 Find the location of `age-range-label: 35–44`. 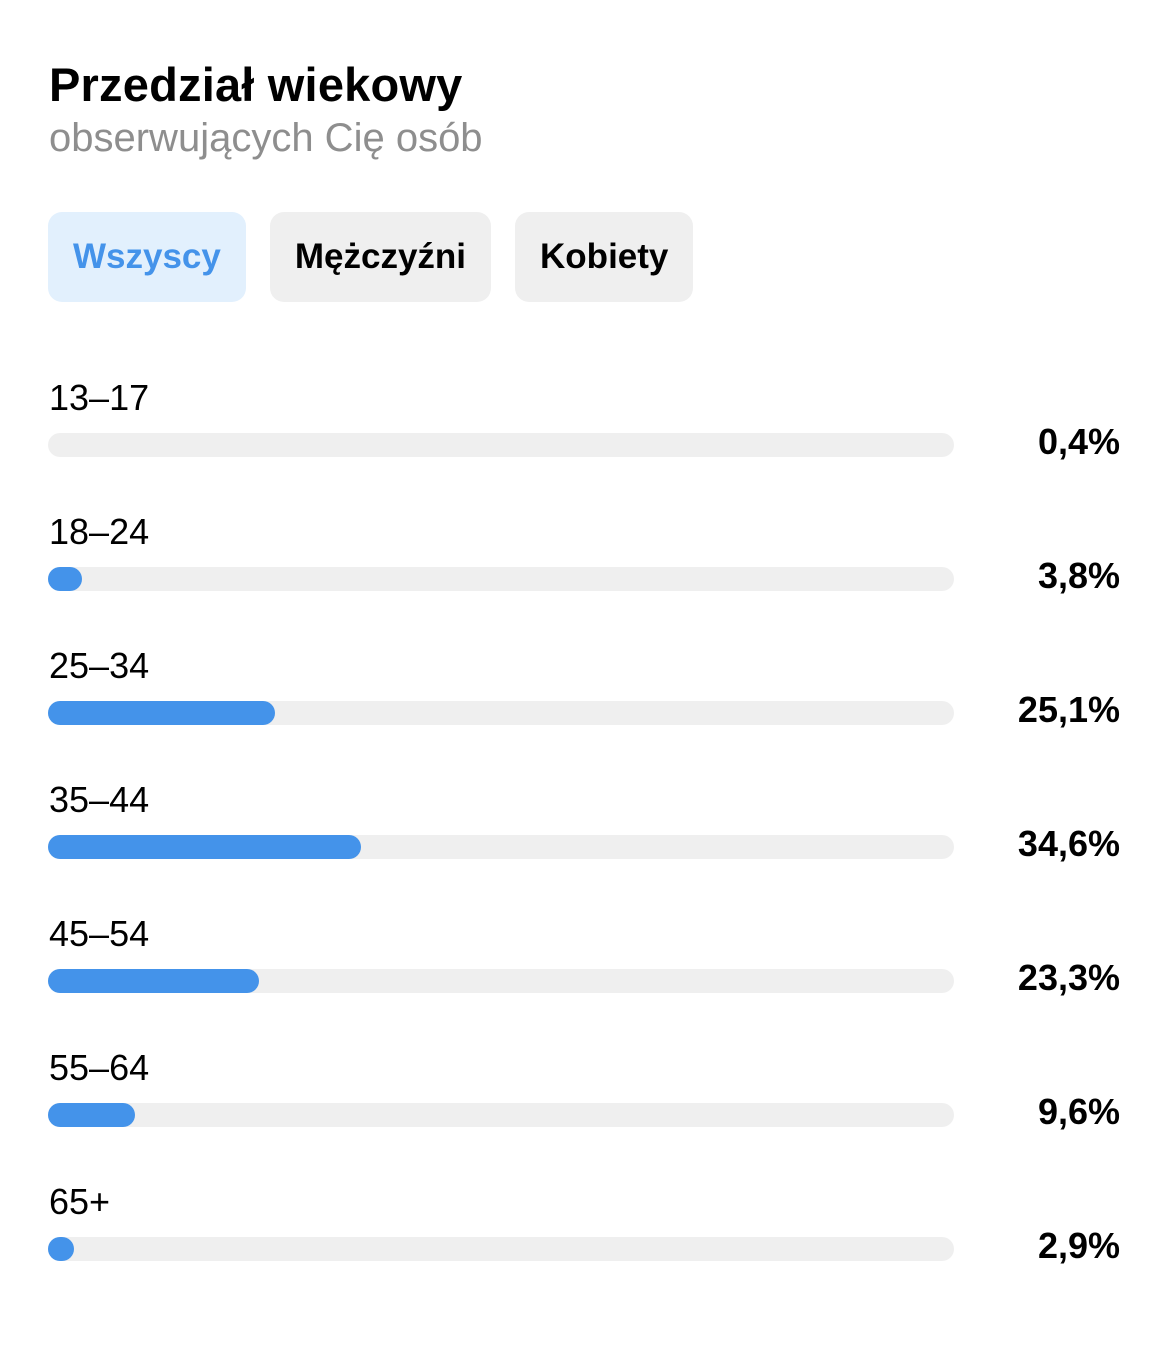

age-range-label: 35–44 is located at coordinates (99, 799).